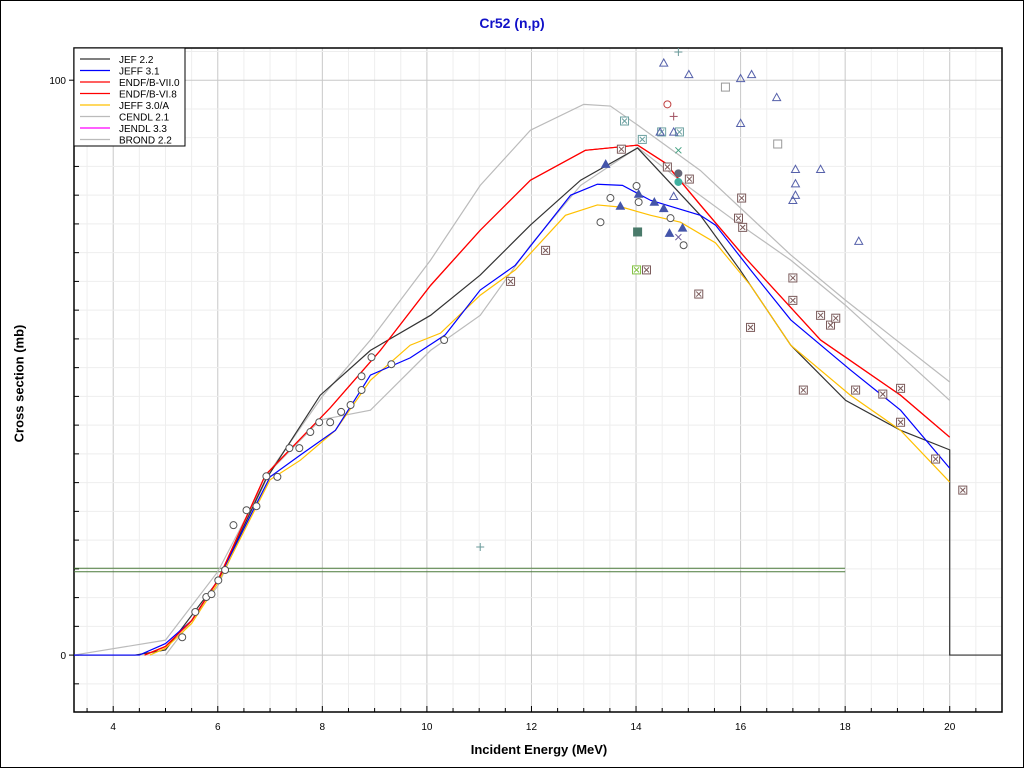 The width and height of the screenshot is (1024, 768). Describe the element at coordinates (678, 181) in the screenshot. I see `marker-dot` at that location.